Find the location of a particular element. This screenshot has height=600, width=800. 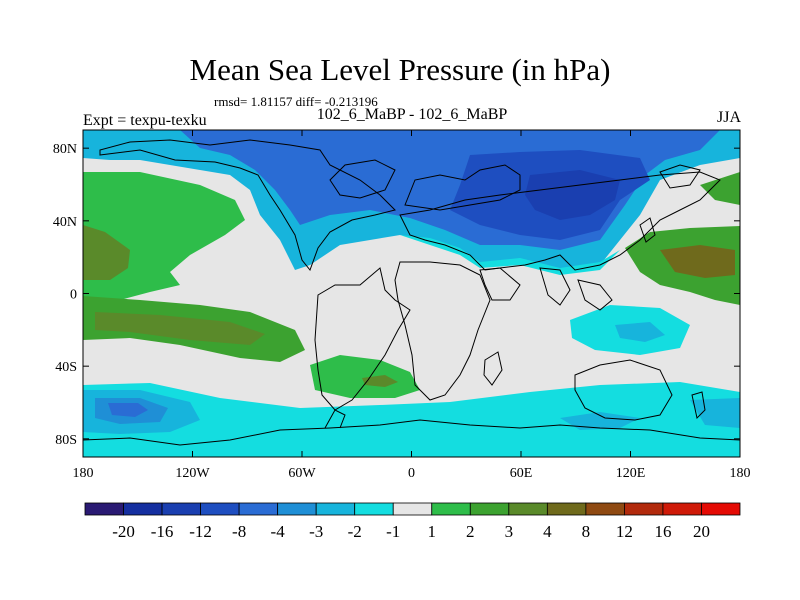

region-south-atlantic-positive is located at coordinates (365, 376).